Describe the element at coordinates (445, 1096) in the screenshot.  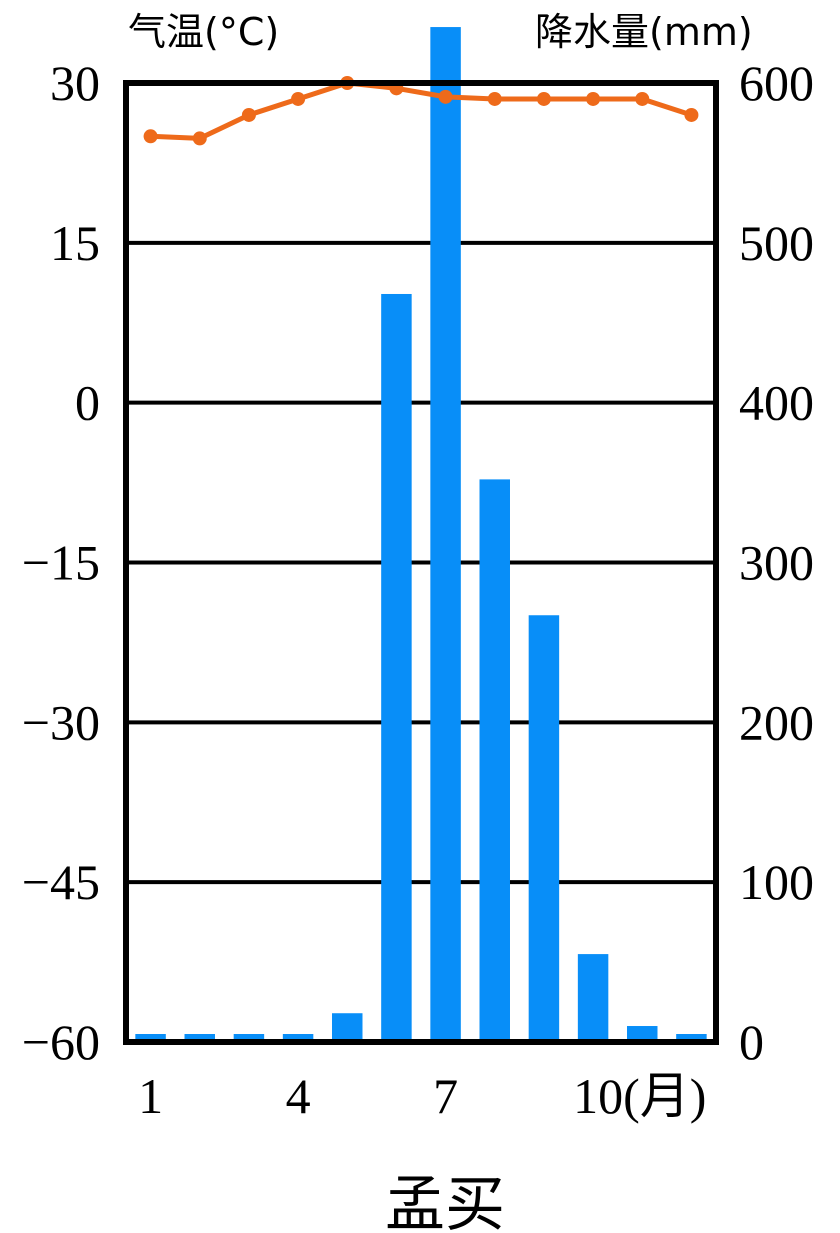
I see `month-tick-label: 7` at that location.